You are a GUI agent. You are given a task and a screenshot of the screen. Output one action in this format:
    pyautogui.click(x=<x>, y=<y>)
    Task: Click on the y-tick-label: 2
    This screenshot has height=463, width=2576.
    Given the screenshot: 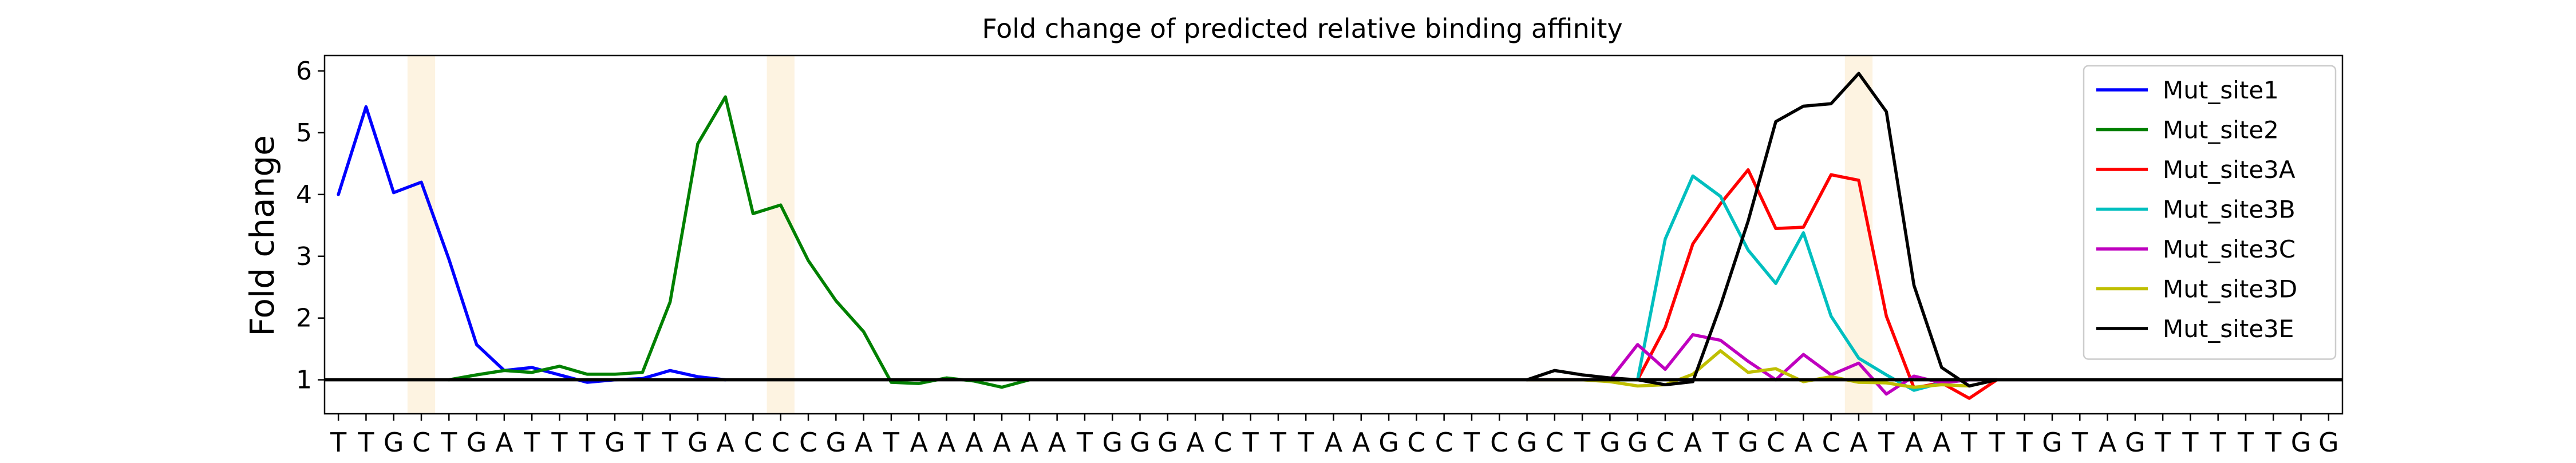 What is the action you would take?
    pyautogui.click(x=304, y=319)
    